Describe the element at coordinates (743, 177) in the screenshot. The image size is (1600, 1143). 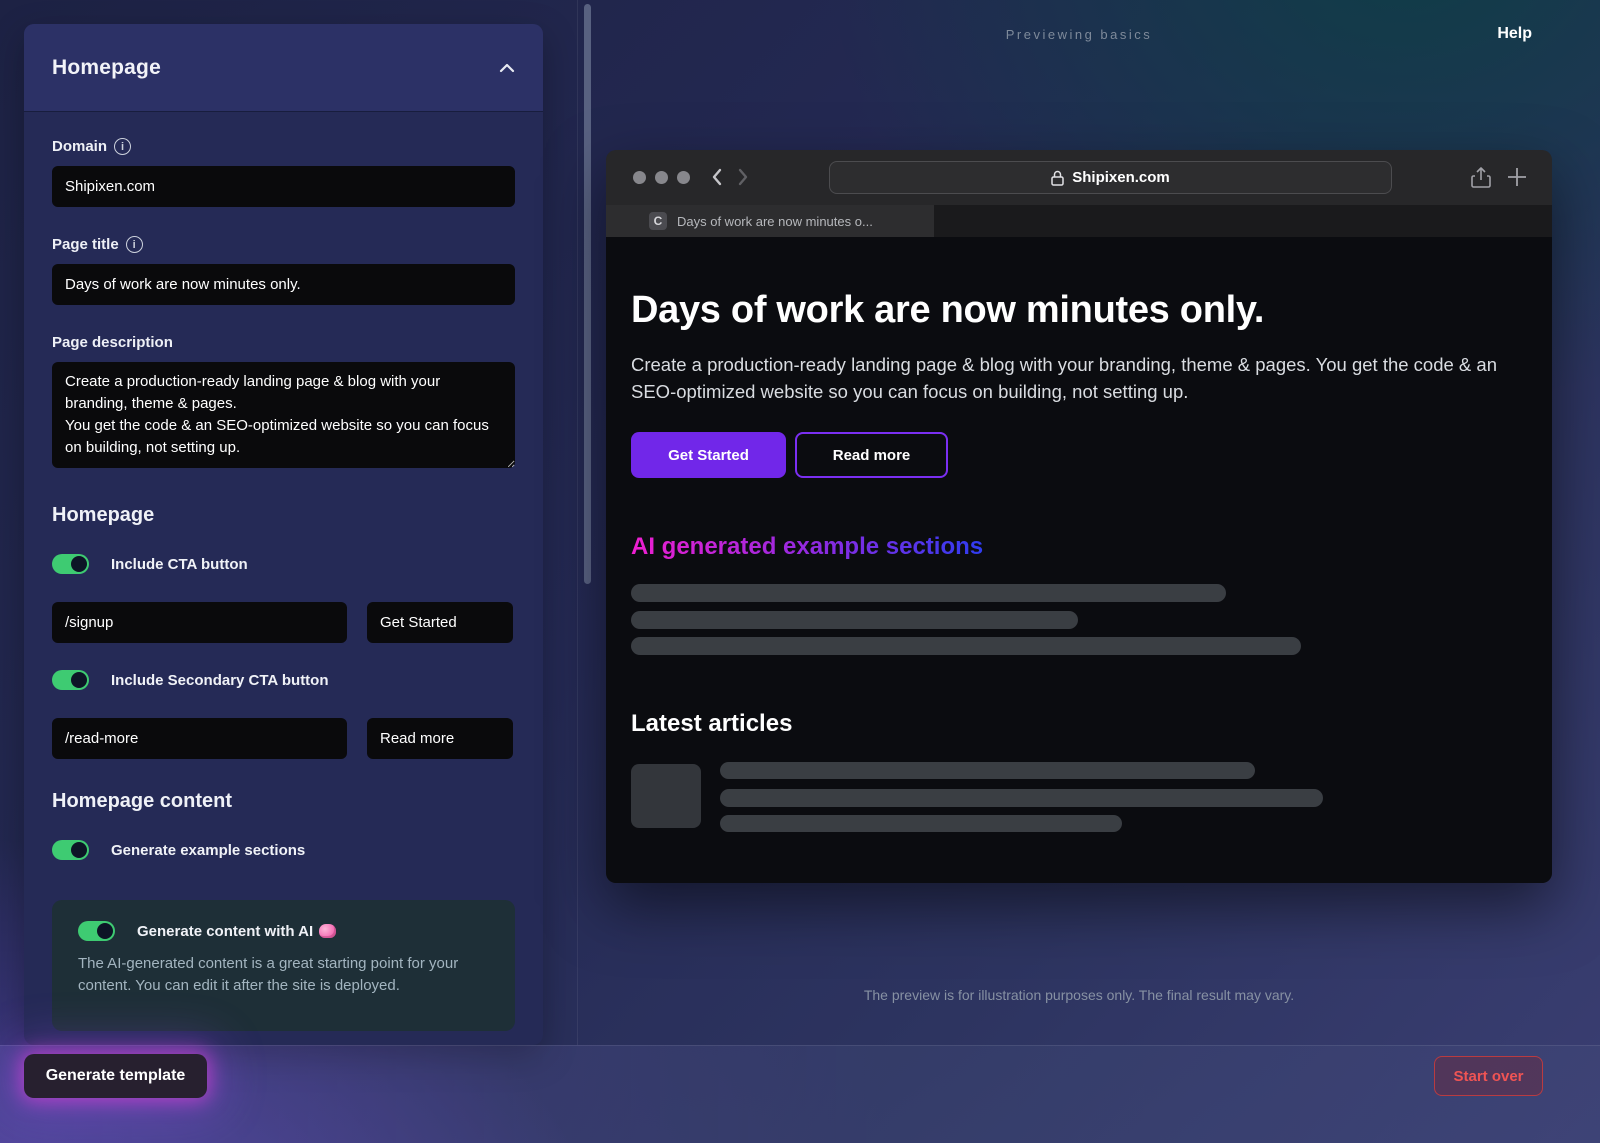
I see `forward-chevron-icon` at that location.